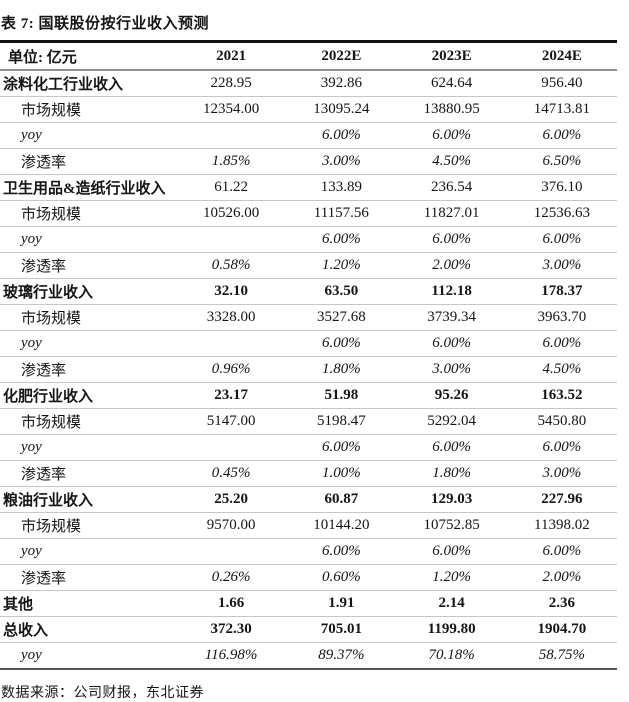  What do you see at coordinates (308, 266) in the screenshot?
I see `table-row: 渗透率 0.58% 1.20% 2.00% 3.00%` at bounding box center [308, 266].